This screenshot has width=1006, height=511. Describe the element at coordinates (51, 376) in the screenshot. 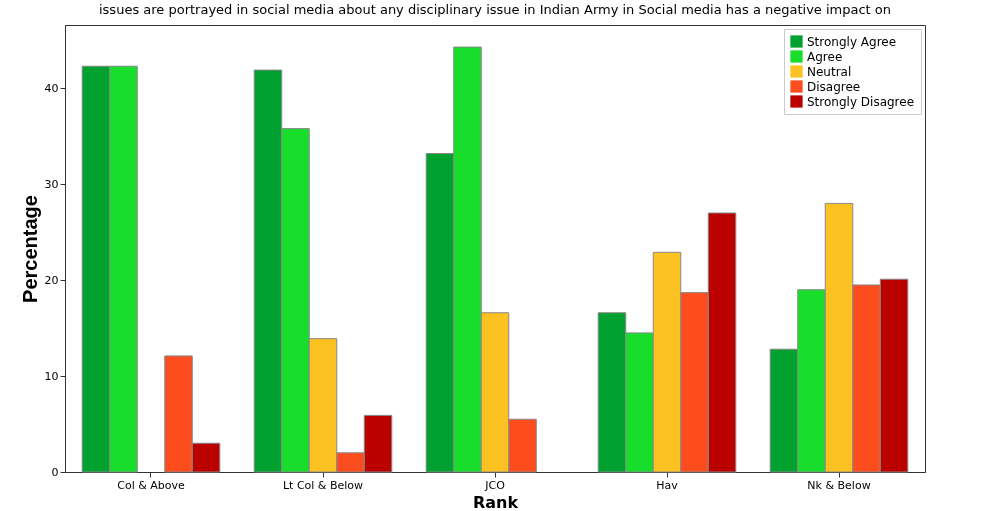

I see `y-tick-label: 10` at that location.